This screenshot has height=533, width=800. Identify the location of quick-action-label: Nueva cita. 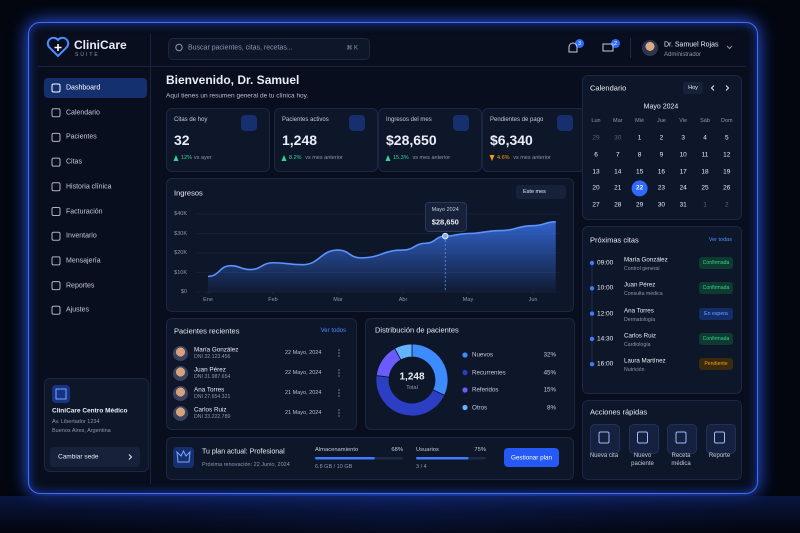
(604, 456).